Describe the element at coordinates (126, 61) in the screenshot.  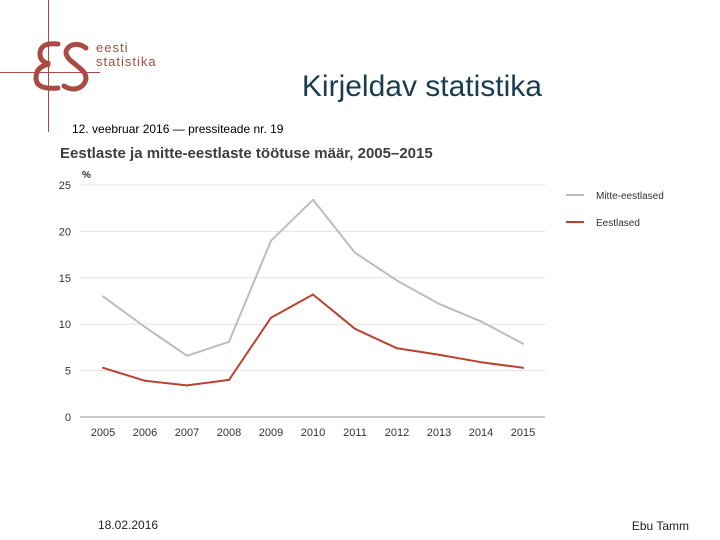
I see `logo-line-2: statistika` at that location.